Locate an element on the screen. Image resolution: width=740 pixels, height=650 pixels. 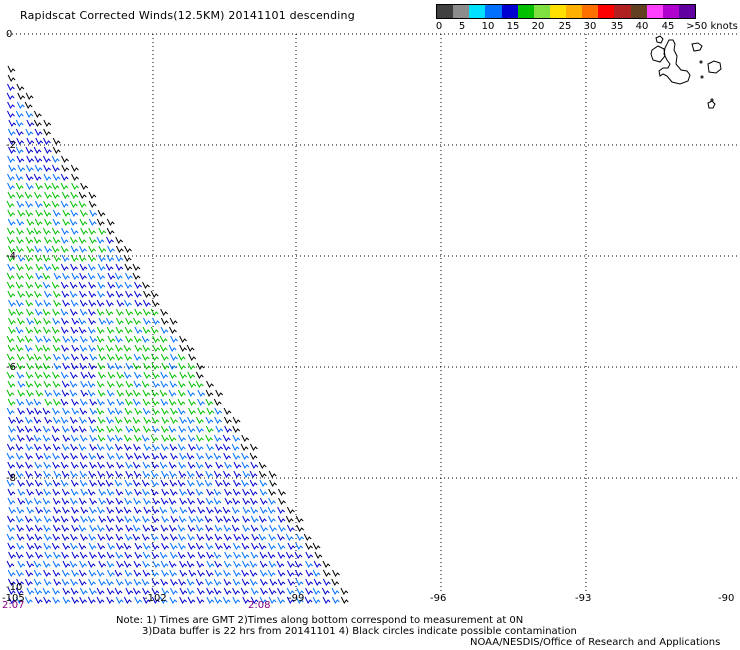
legend-label: 0 is located at coordinates (439, 26).